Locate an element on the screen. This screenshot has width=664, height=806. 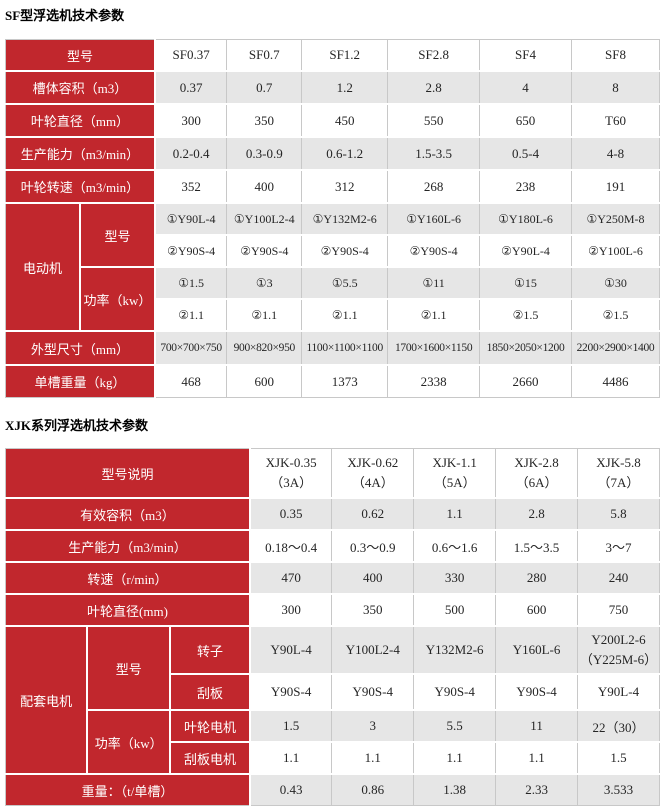
xjk-row-scraper: 刮板 Y90S-4 Y90S-4 Y90S-4 Y90S-4 Y90L-4 is located at coordinates (333, 692).